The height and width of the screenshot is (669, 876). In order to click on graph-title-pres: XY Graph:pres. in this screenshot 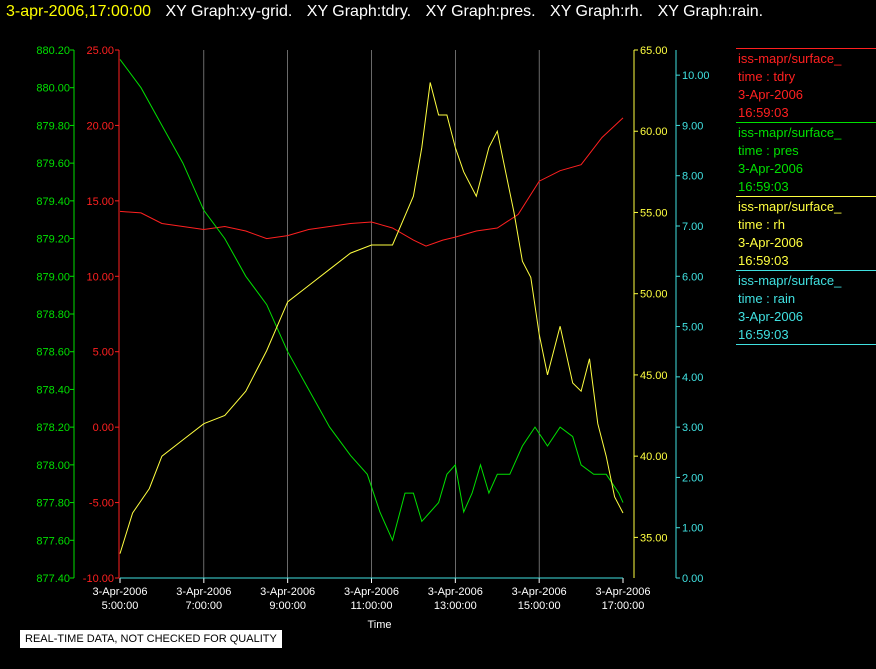, I will do `click(480, 11)`.